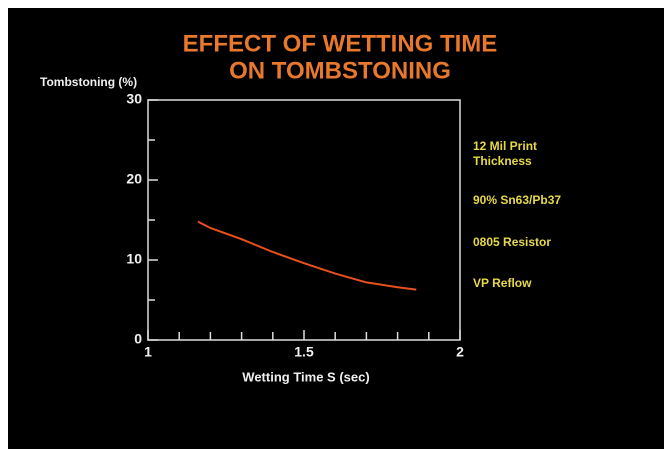 This screenshot has width=664, height=449. I want to click on x-tick-label: 1.5, so click(304, 352).